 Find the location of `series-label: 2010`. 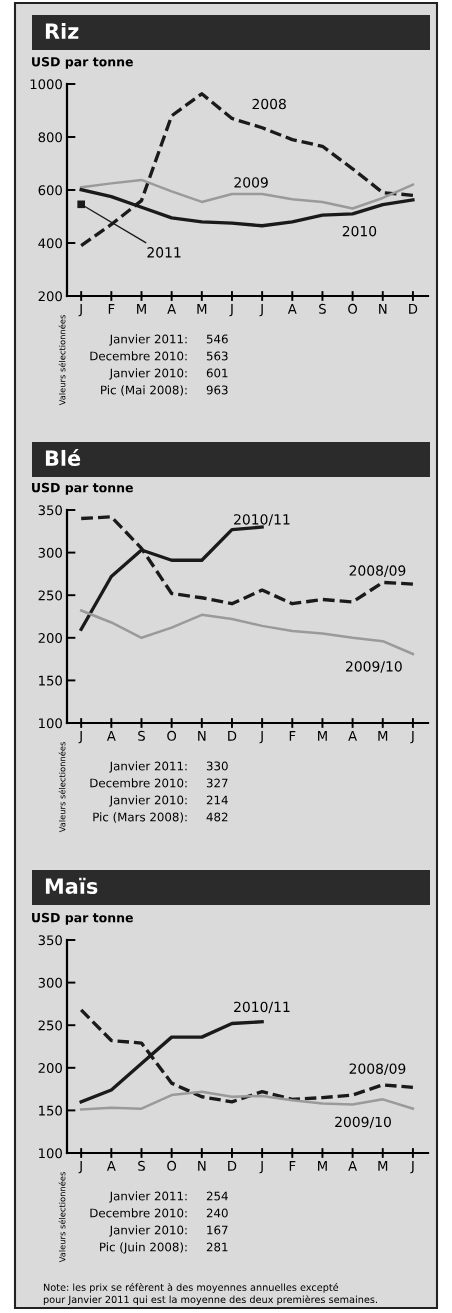

series-label: 2010 is located at coordinates (359, 231).